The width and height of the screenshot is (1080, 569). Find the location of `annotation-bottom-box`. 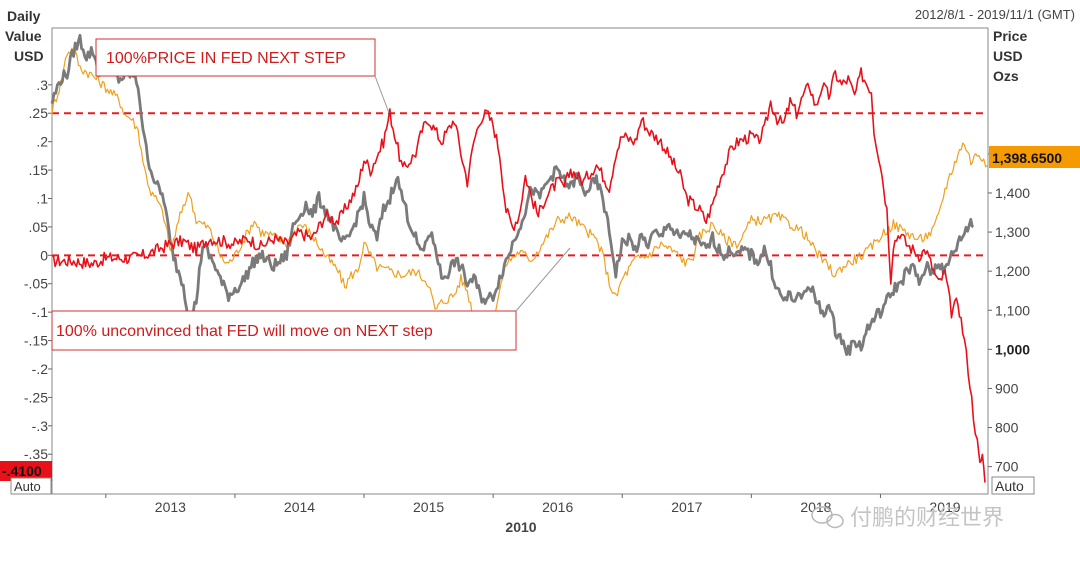

annotation-bottom-box is located at coordinates (284, 330).